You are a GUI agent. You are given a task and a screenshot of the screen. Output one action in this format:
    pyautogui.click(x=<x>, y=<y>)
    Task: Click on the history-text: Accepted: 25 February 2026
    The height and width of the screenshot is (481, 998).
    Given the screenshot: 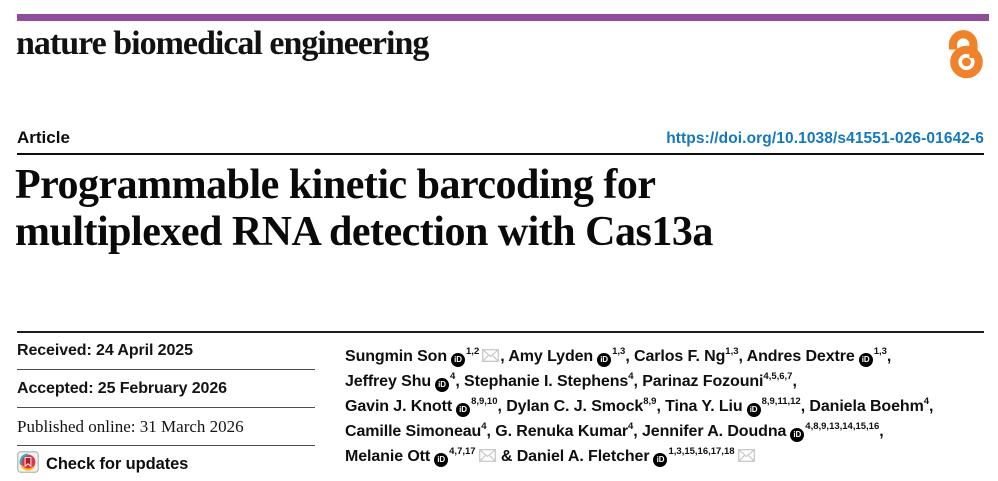 What is the action you would take?
    pyautogui.click(x=122, y=388)
    